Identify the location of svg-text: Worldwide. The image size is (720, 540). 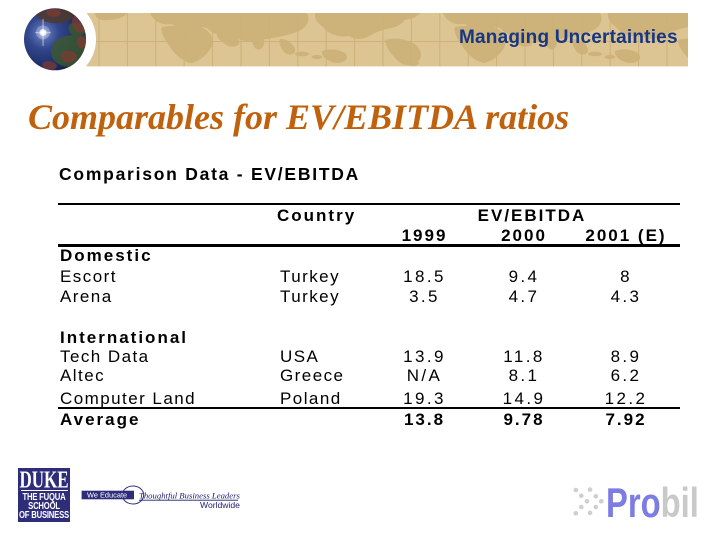
(220, 505).